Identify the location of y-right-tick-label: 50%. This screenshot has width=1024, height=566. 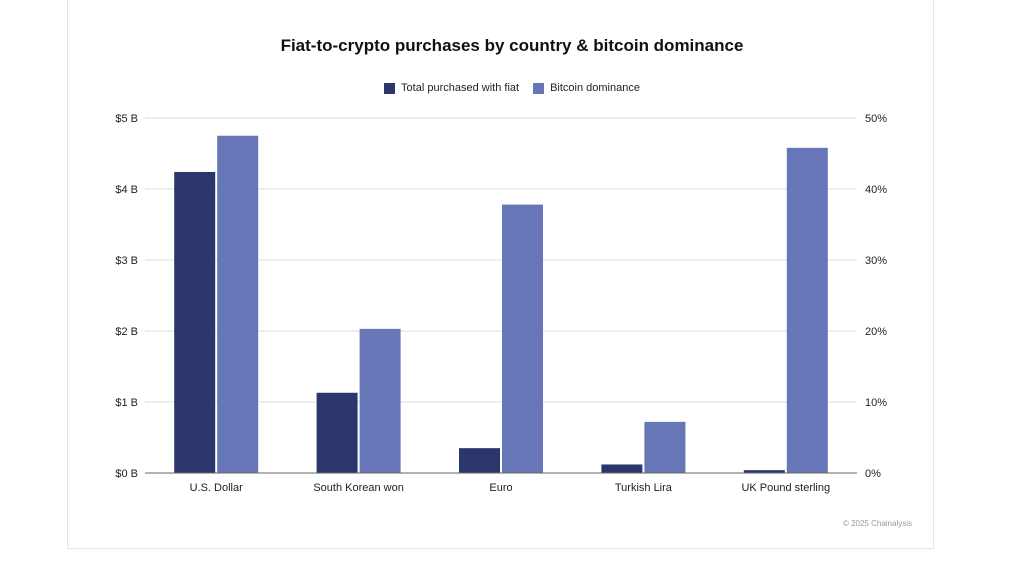
(876, 119).